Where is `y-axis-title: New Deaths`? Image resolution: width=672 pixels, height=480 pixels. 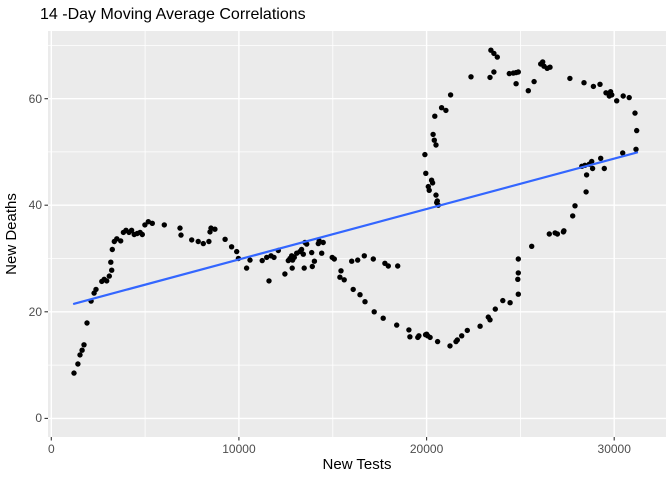 y-axis-title: New Deaths is located at coordinates (11, 234).